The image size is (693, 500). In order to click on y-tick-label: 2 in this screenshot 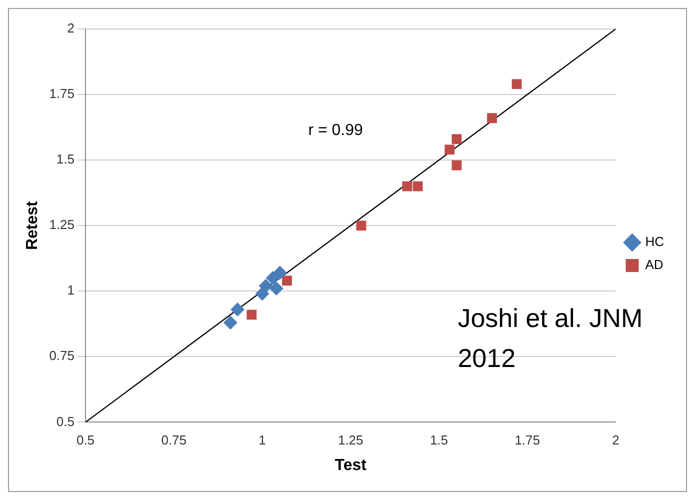, I will do `click(70, 28)`.